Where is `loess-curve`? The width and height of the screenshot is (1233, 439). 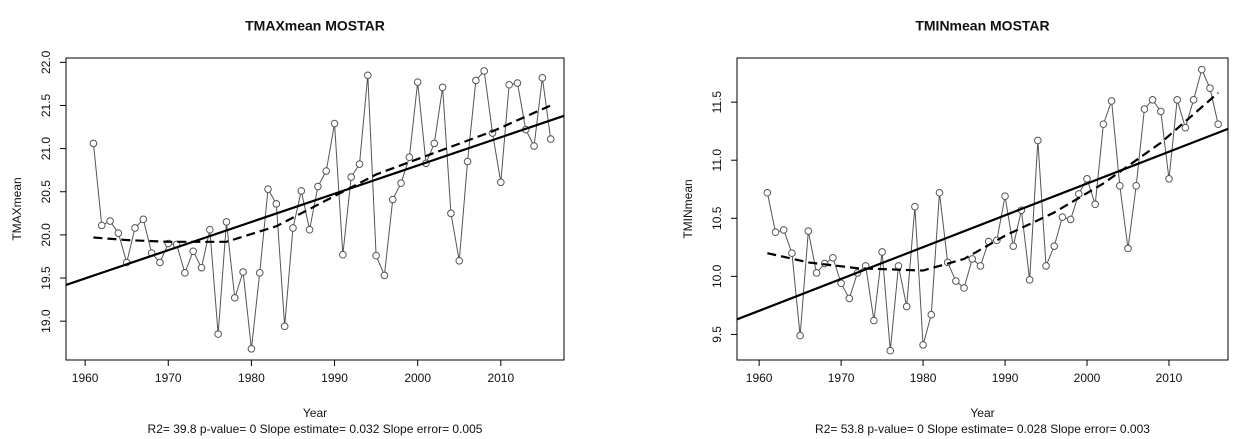
loess-curve is located at coordinates (322, 173).